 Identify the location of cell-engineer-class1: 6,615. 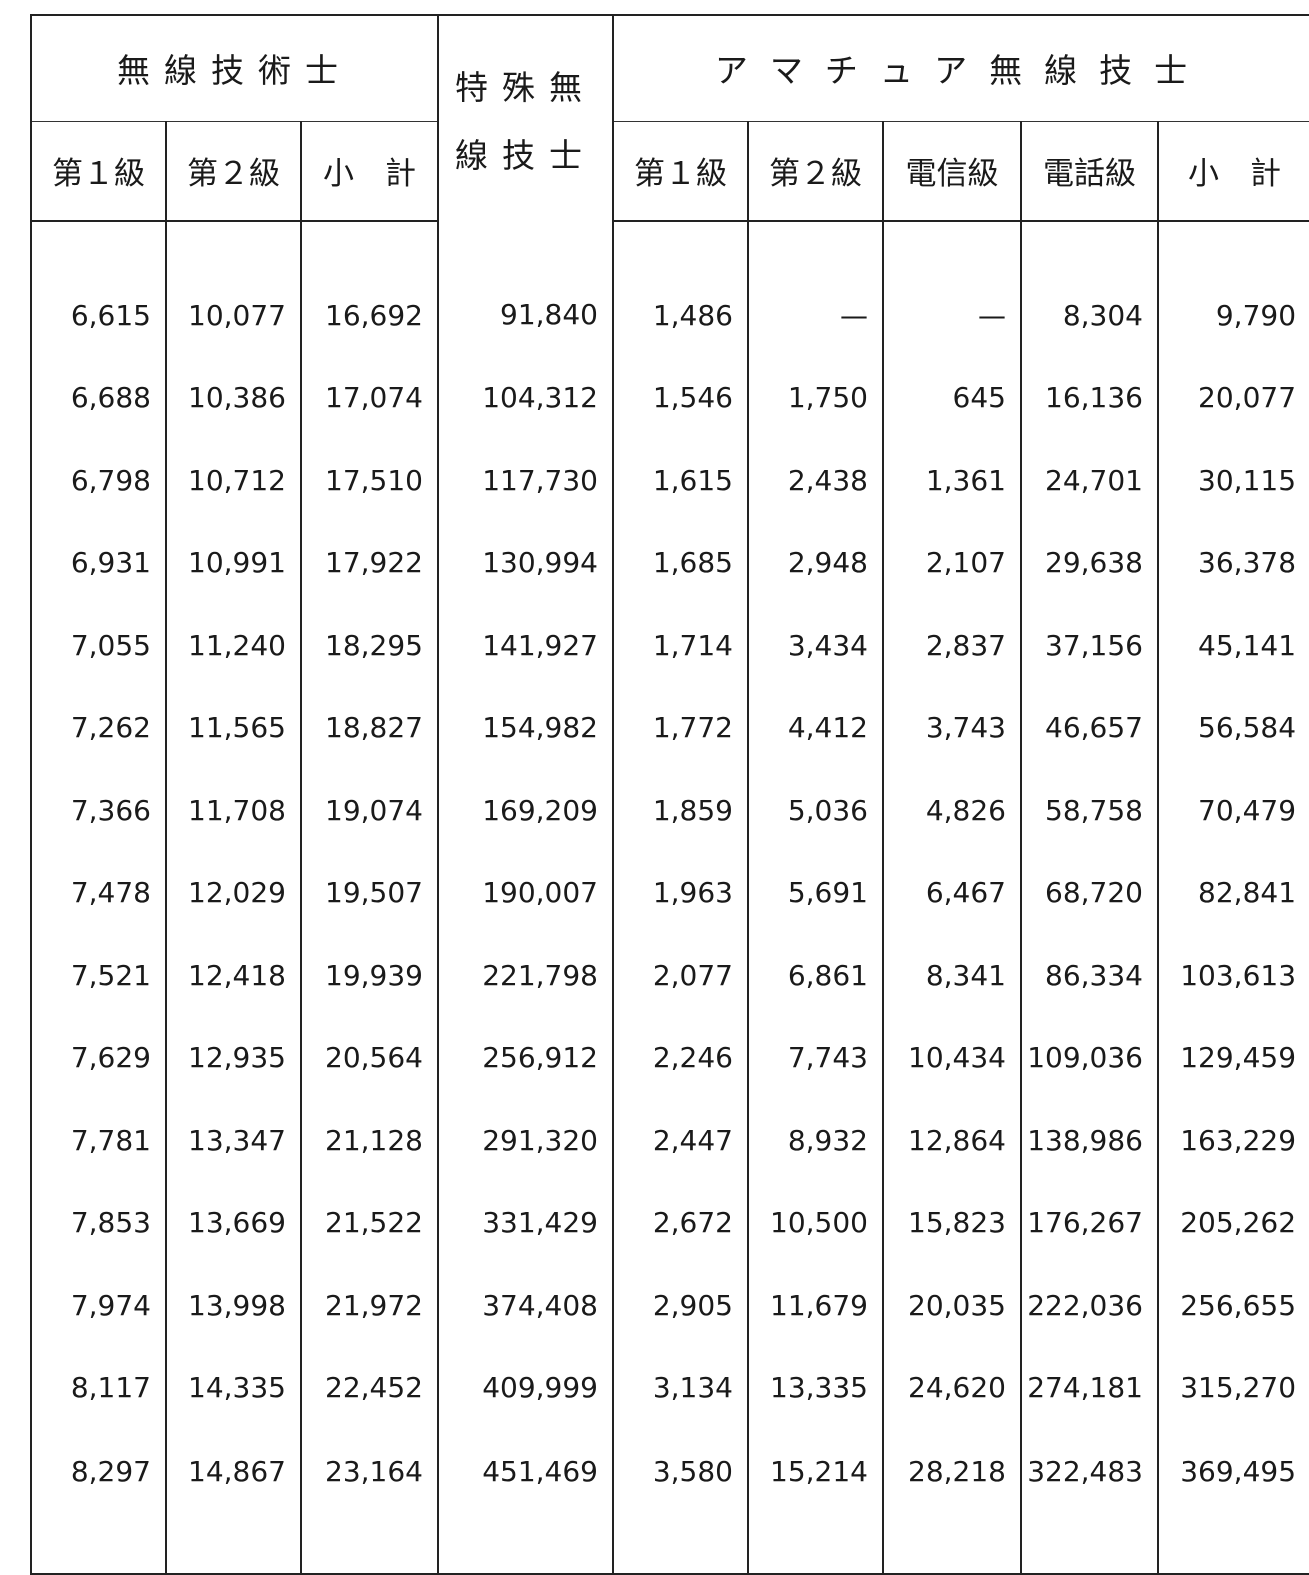
(98, 289).